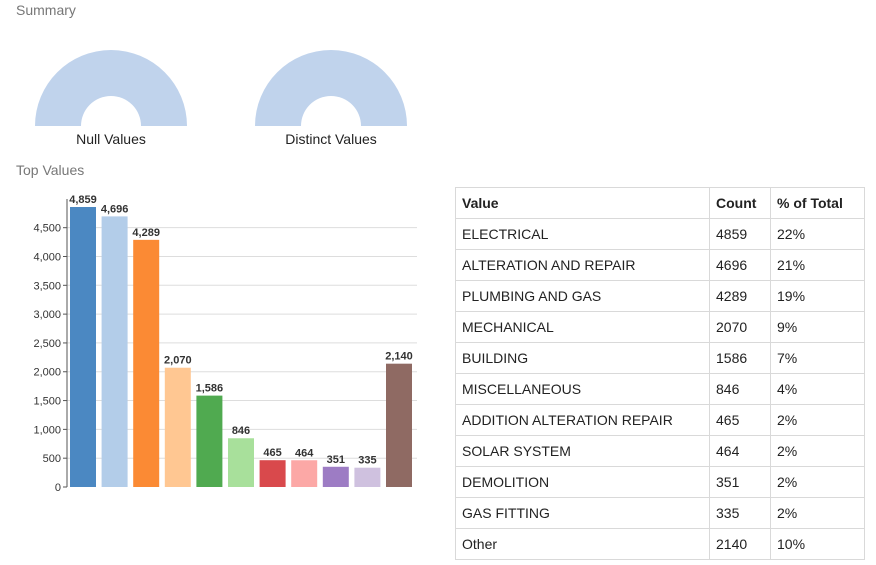  Describe the element at coordinates (740, 358) in the screenshot. I see `count-cell: 1586` at that location.